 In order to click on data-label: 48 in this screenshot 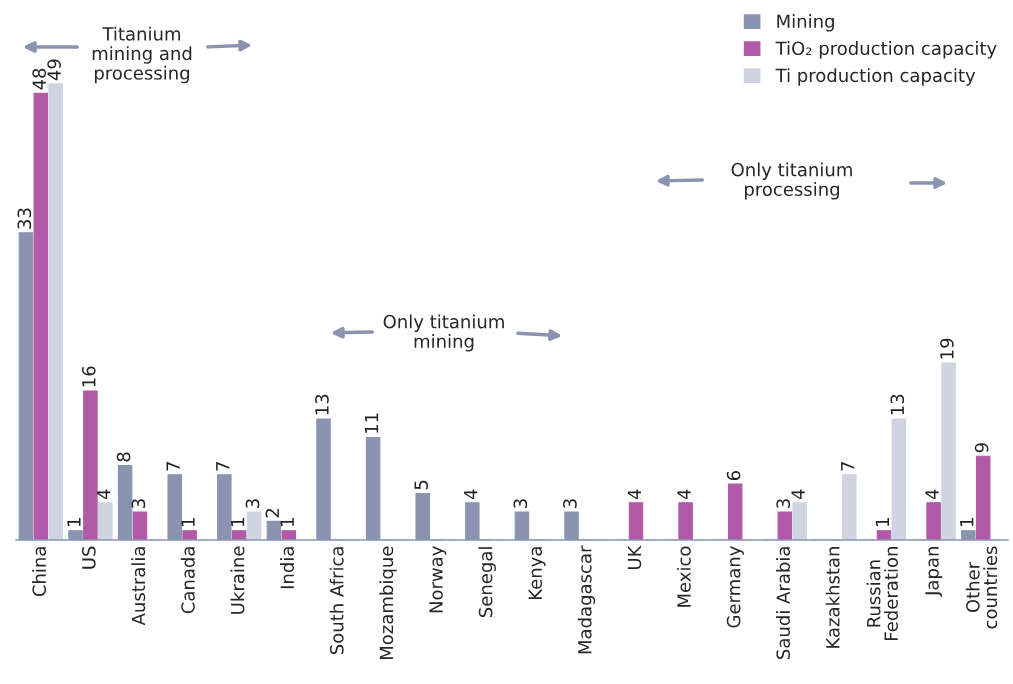, I will do `click(39, 79)`.